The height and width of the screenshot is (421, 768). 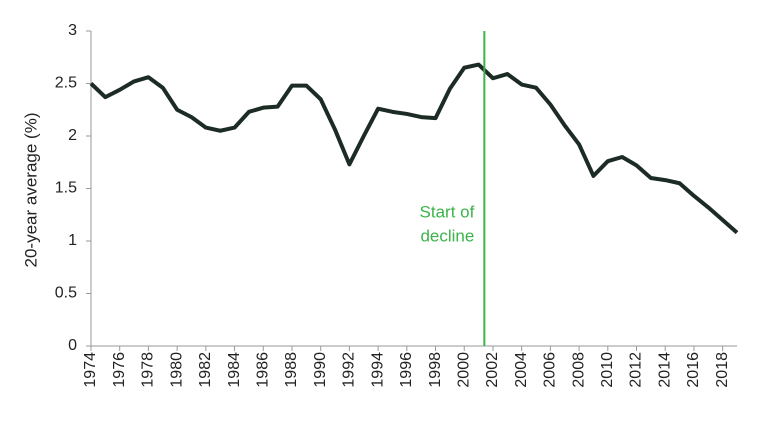 What do you see at coordinates (72, 345) in the screenshot?
I see `y-tick-label: 0` at bounding box center [72, 345].